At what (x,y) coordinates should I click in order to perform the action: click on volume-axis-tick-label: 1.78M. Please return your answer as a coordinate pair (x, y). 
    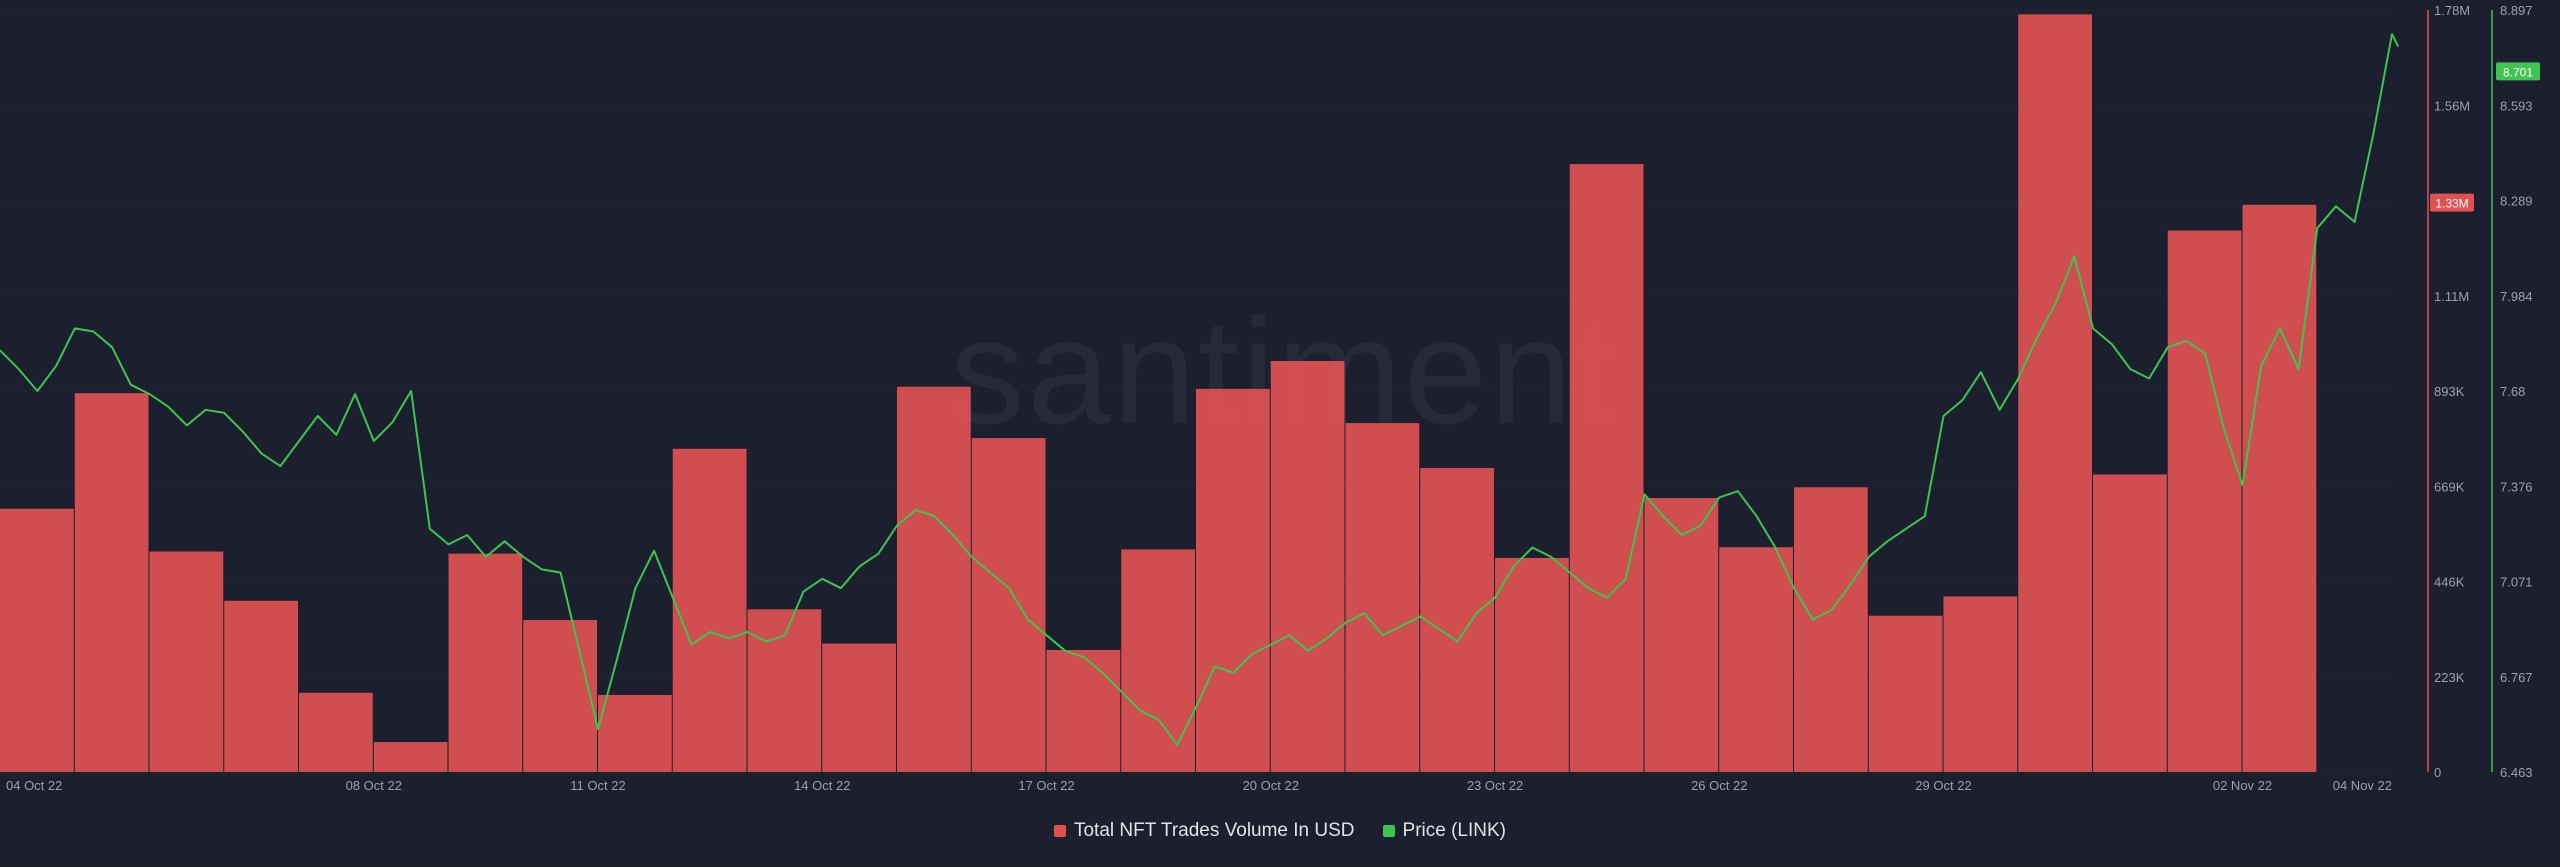
    Looking at the image, I should click on (2452, 10).